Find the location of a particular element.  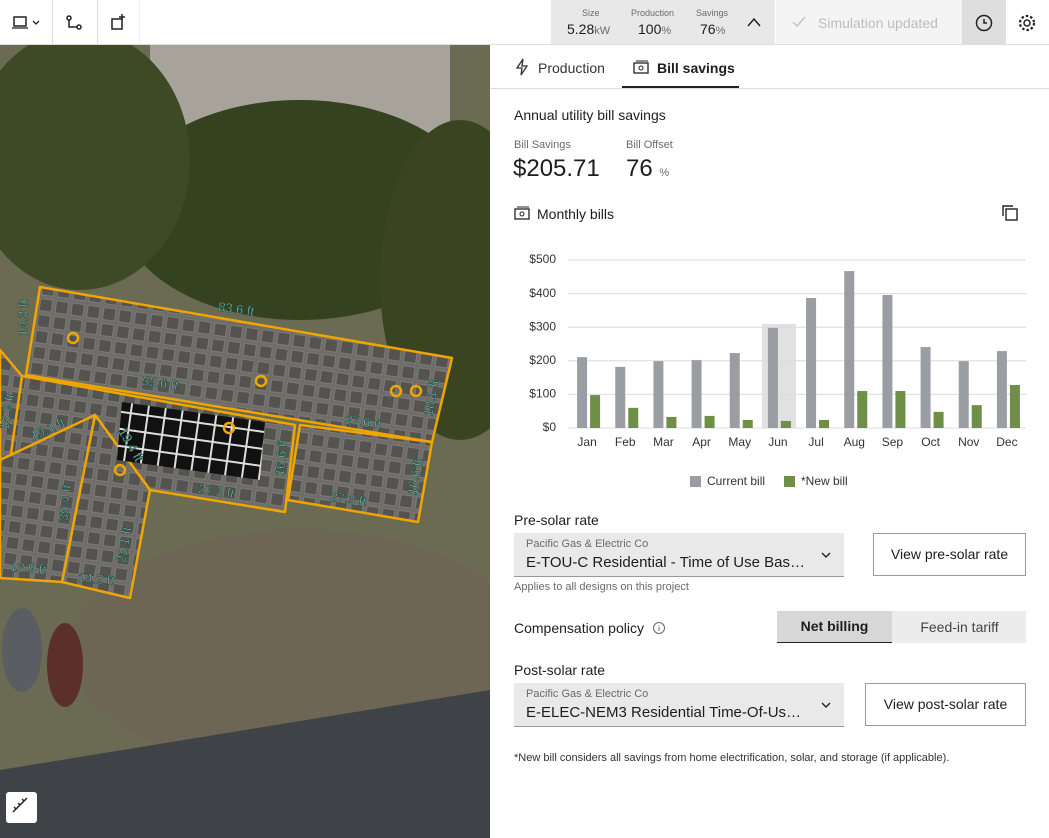

field-label: Pre-solar rate is located at coordinates (556, 520).